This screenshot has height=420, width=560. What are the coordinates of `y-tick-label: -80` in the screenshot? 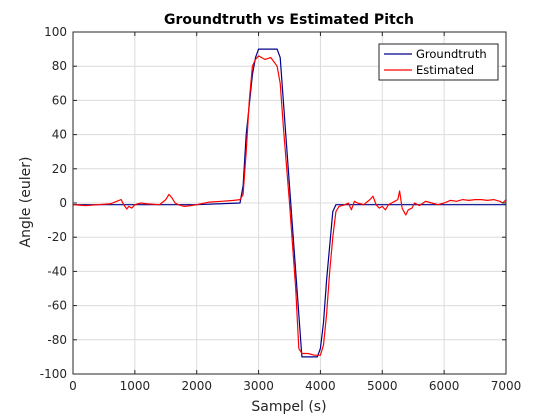 It's located at (57, 340).